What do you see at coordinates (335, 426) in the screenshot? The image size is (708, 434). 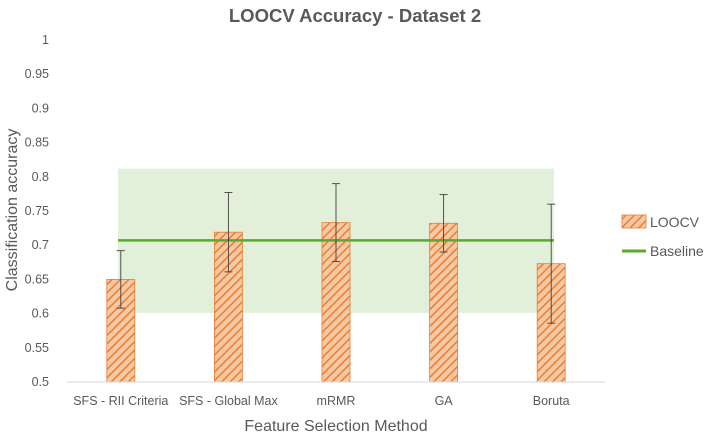 I see `x-axis-title: Feature Selection Method` at bounding box center [335, 426].